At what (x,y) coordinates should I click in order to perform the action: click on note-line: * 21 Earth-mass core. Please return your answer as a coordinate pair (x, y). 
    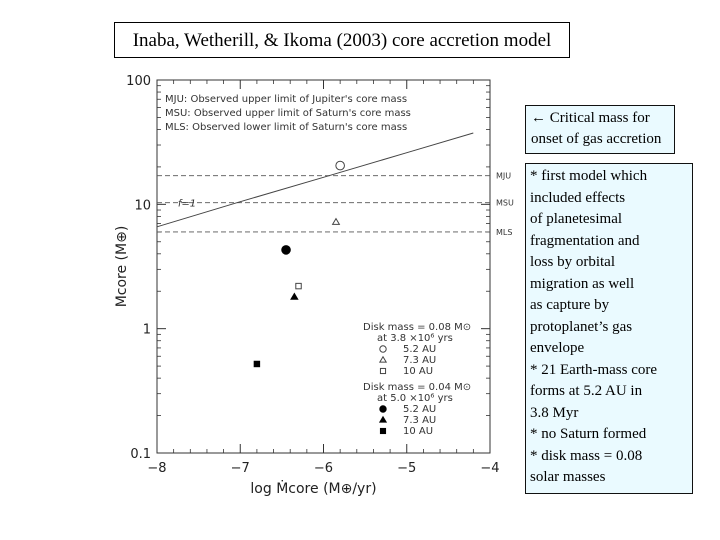
    Looking at the image, I should click on (594, 369).